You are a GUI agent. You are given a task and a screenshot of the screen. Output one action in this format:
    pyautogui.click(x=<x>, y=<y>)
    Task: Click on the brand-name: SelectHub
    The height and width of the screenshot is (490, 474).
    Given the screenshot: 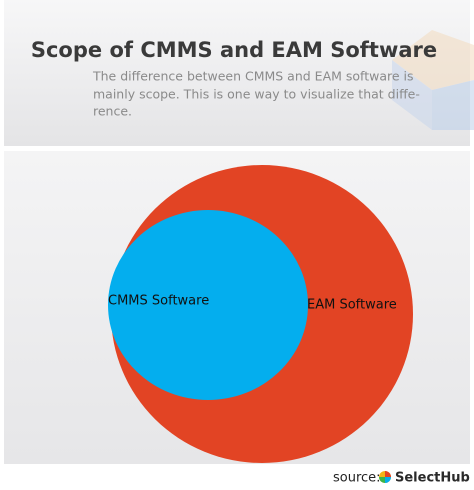 What is the action you would take?
    pyautogui.click(x=432, y=478)
    